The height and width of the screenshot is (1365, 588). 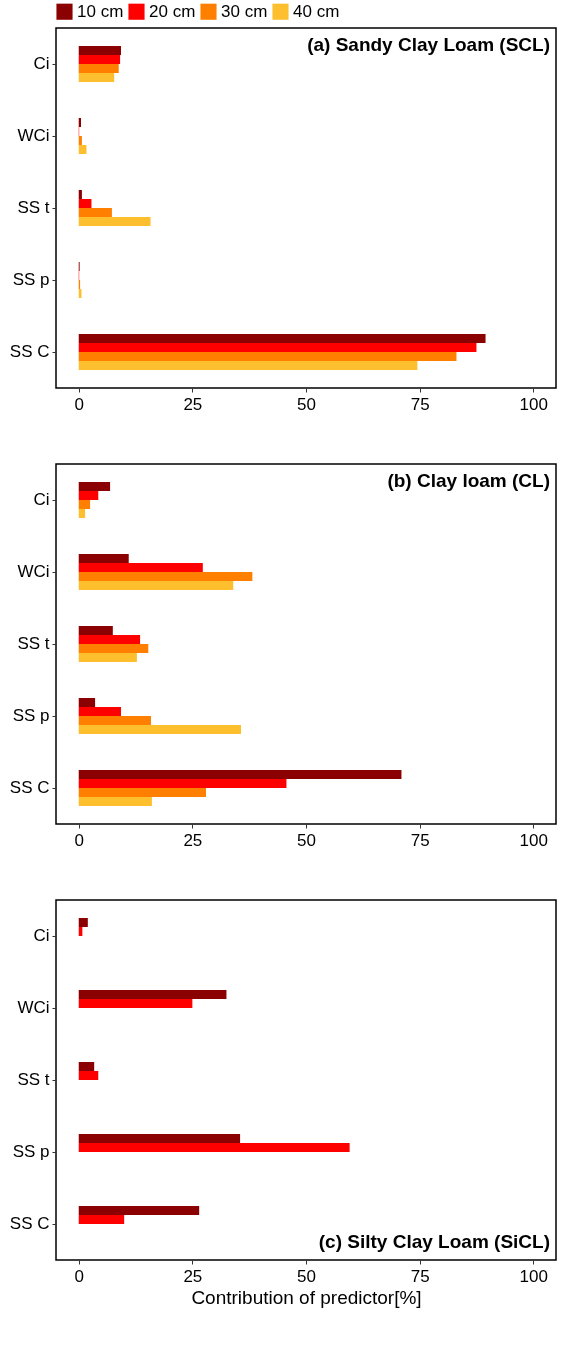 I want to click on x-axis-title: Contribution of predictor[%], so click(x=306, y=1297).